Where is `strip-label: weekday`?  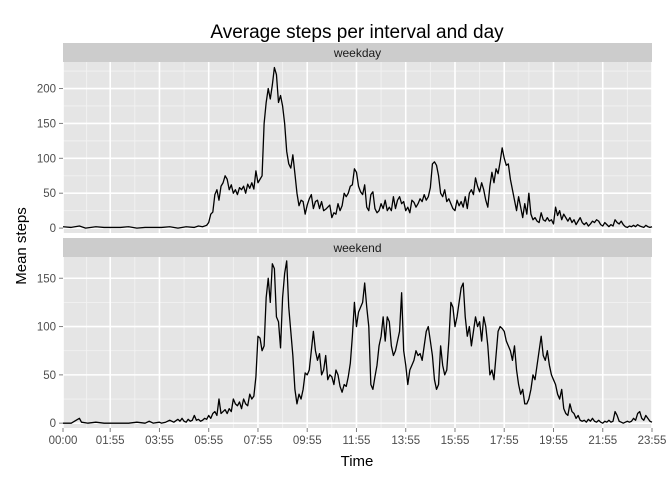 strip-label: weekday is located at coordinates (357, 53).